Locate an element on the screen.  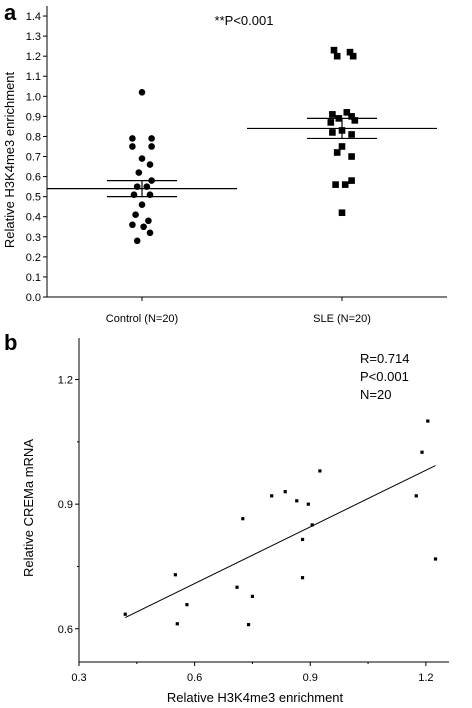
panel-a-y-tick-label: 0.2 is located at coordinates (33, 258).